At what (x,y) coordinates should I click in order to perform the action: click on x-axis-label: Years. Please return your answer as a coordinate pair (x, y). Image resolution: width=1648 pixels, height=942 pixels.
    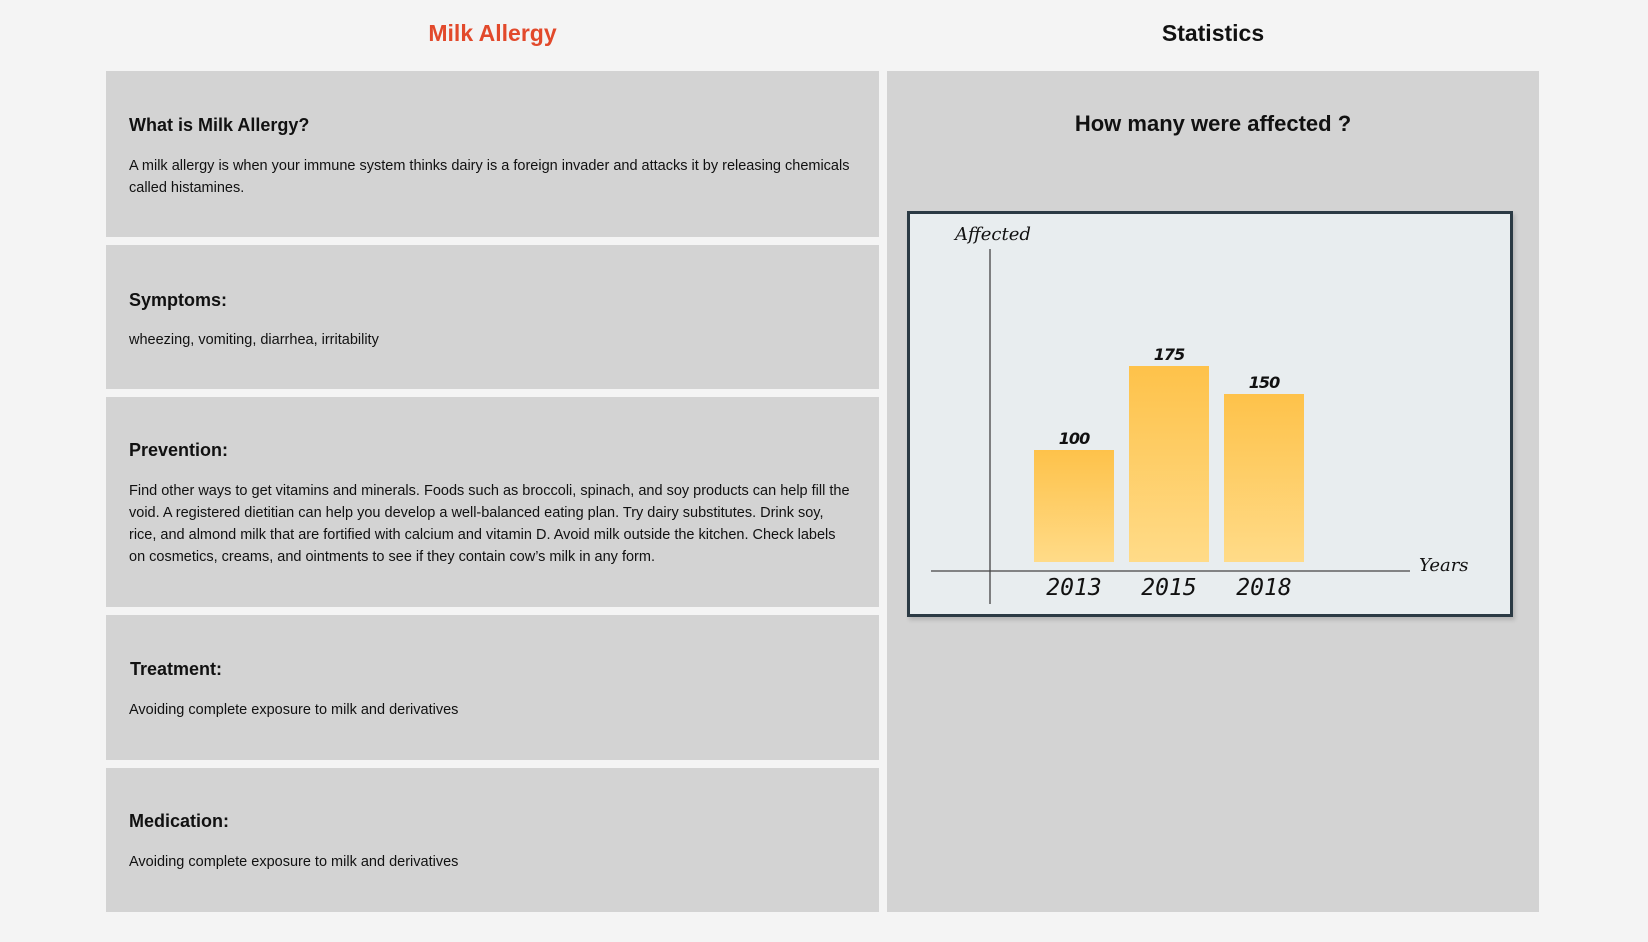
    Looking at the image, I should click on (1444, 565).